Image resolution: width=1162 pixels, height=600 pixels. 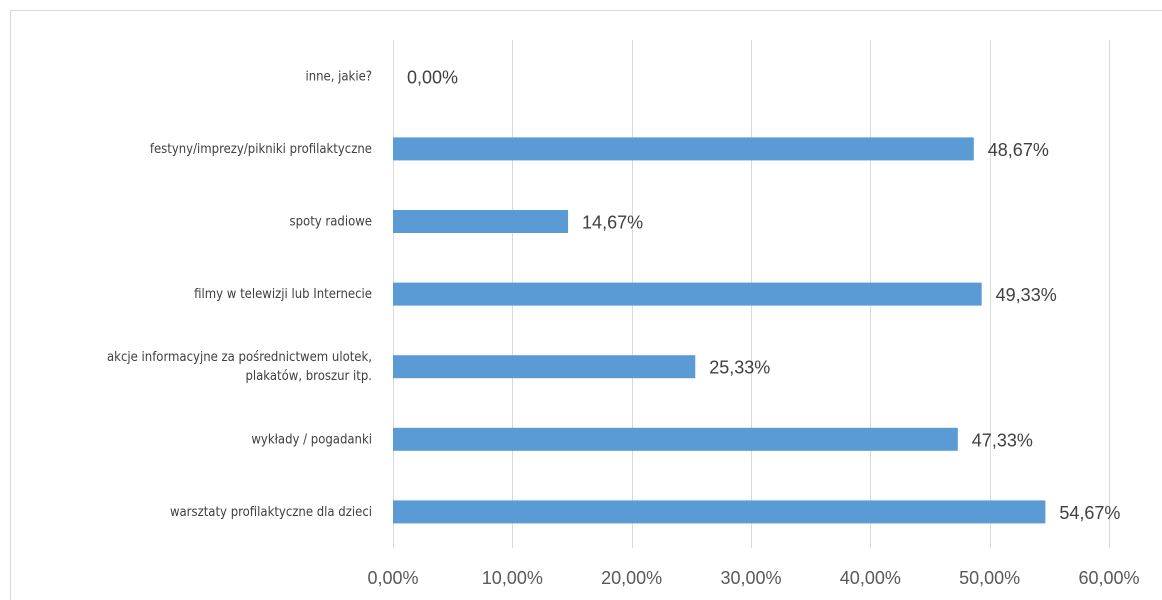 I want to click on category-label-5: wykłady / pogadanki, so click(x=311, y=439).